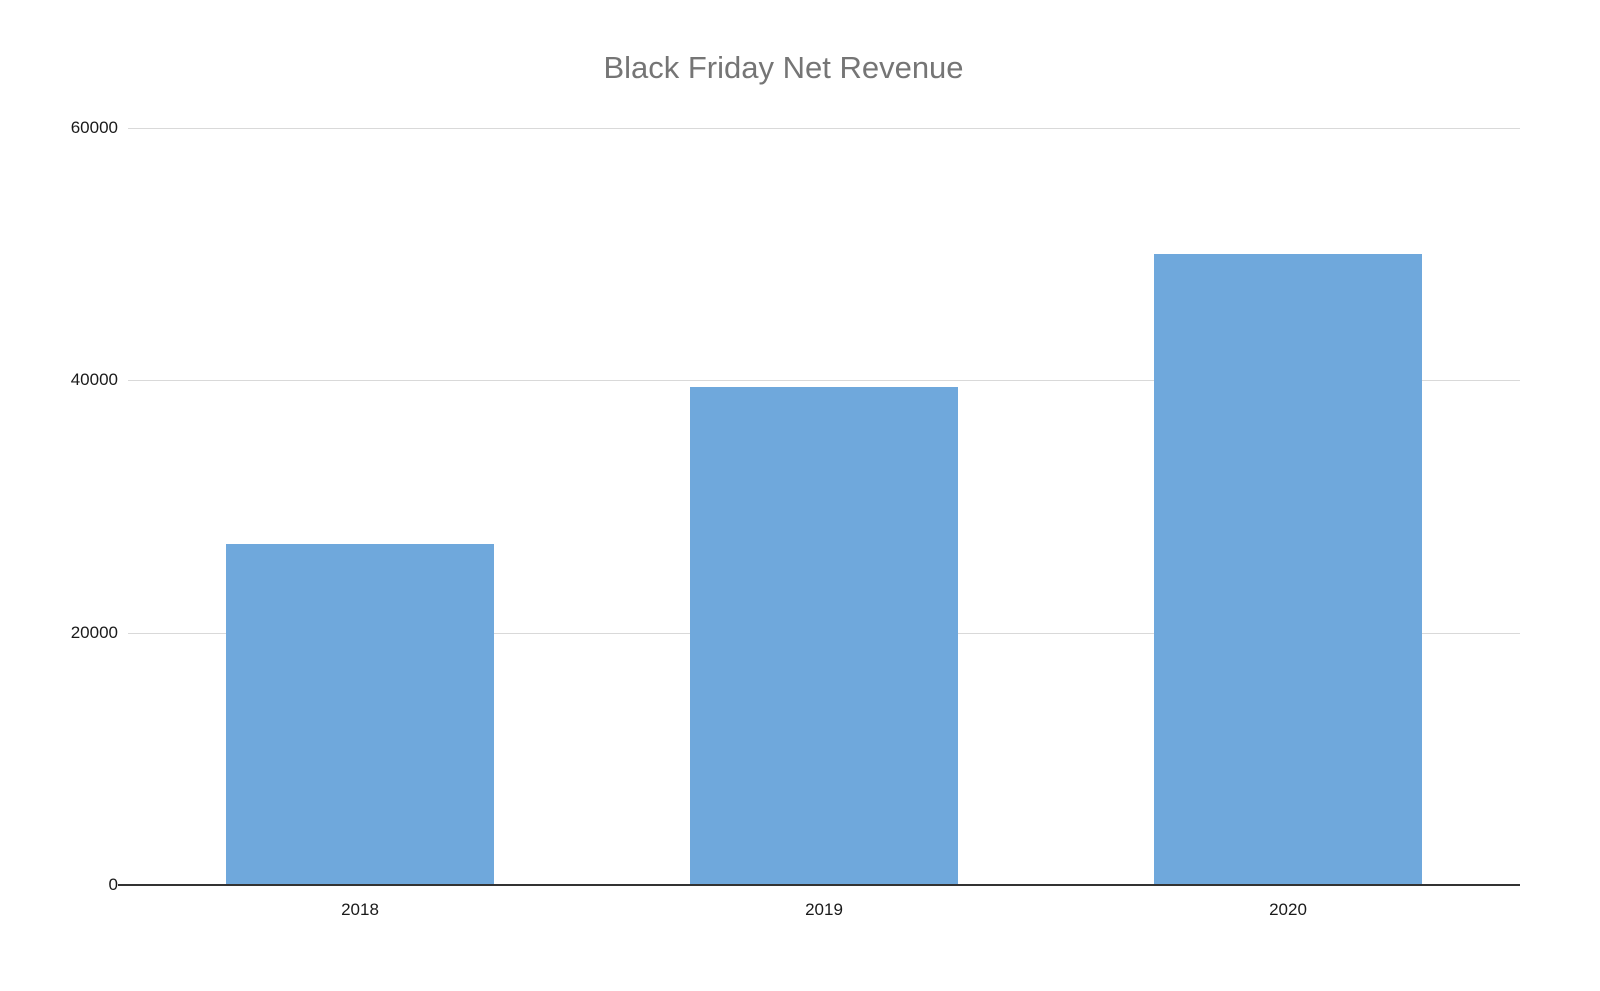 The image size is (1600, 991). Describe the element at coordinates (360, 909) in the screenshot. I see `x-tick-label: 2018` at that location.